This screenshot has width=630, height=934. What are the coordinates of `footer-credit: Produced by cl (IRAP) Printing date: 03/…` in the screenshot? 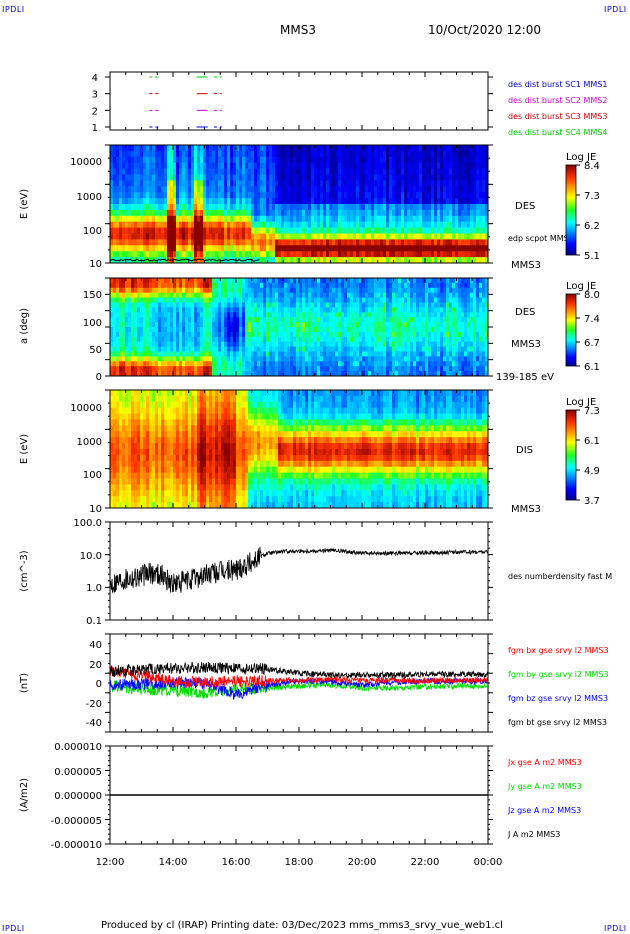 It's located at (302, 925).